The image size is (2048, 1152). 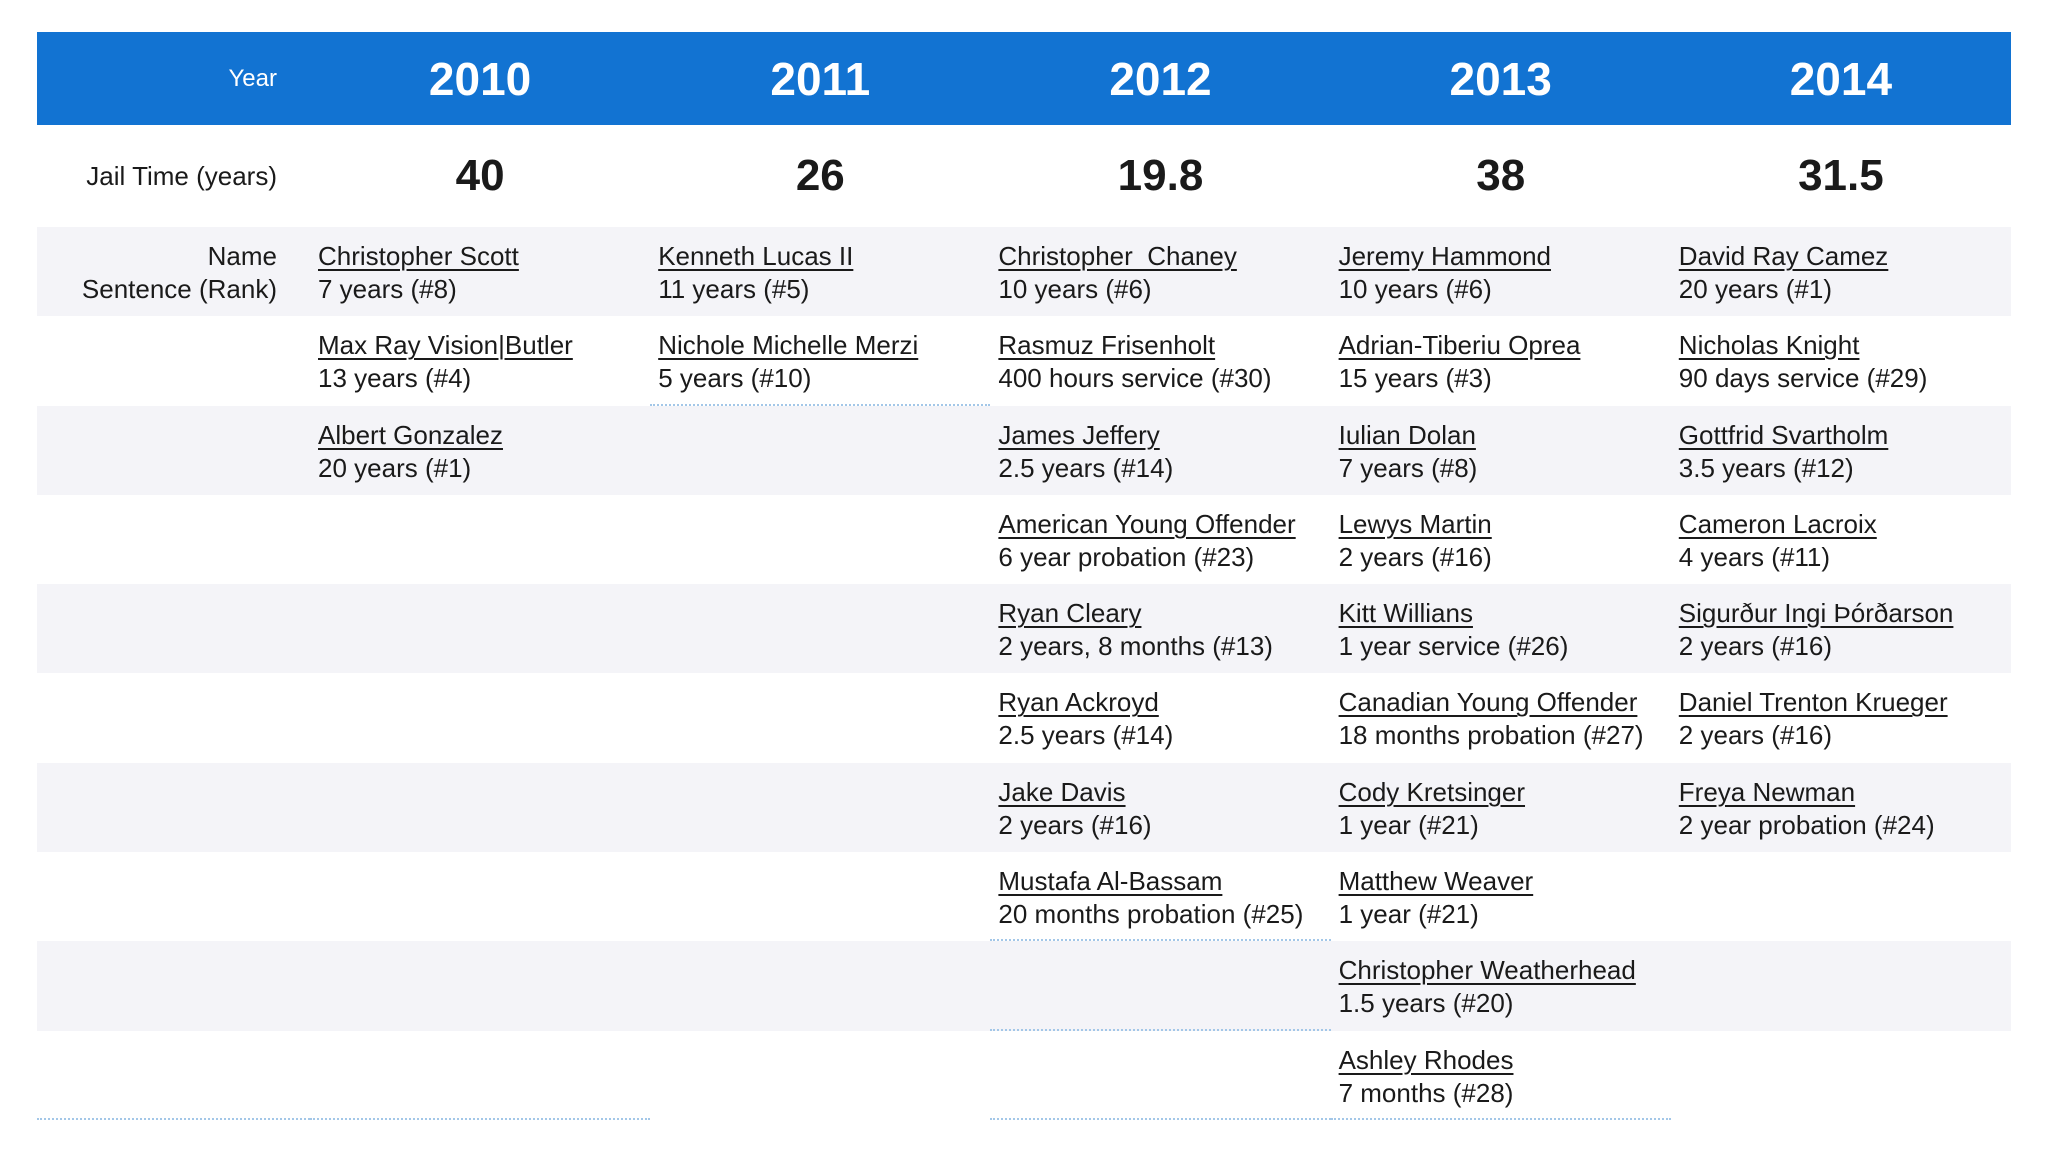 I want to click on person-cell-2013-row9: Christopher Weatherhead 1.5 years (#20), so click(x=1501, y=985).